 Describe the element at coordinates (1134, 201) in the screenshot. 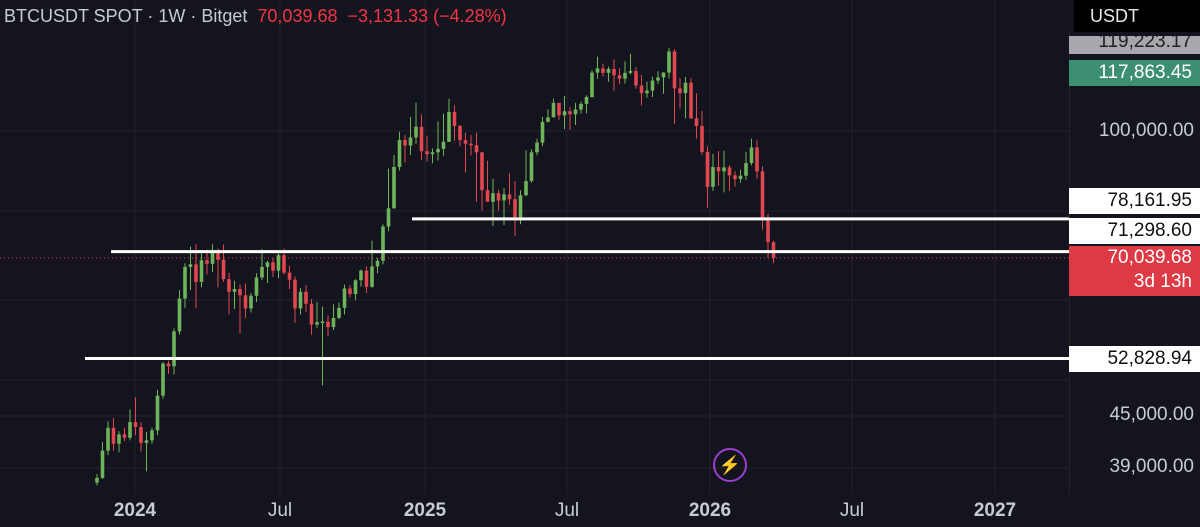

I see `level-tag-1: 78,161.95` at that location.